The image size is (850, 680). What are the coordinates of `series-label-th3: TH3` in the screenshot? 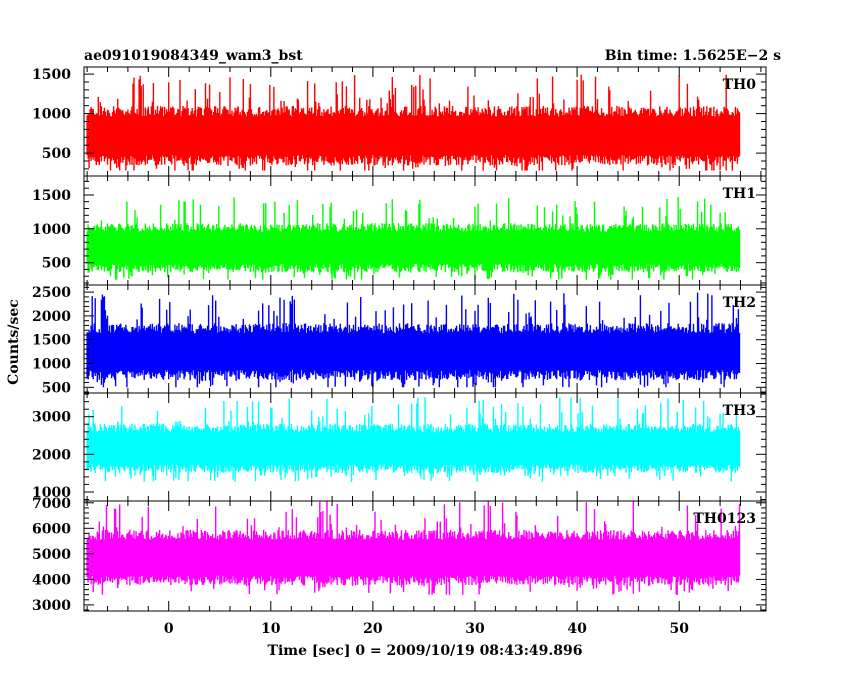 It's located at (739, 411).